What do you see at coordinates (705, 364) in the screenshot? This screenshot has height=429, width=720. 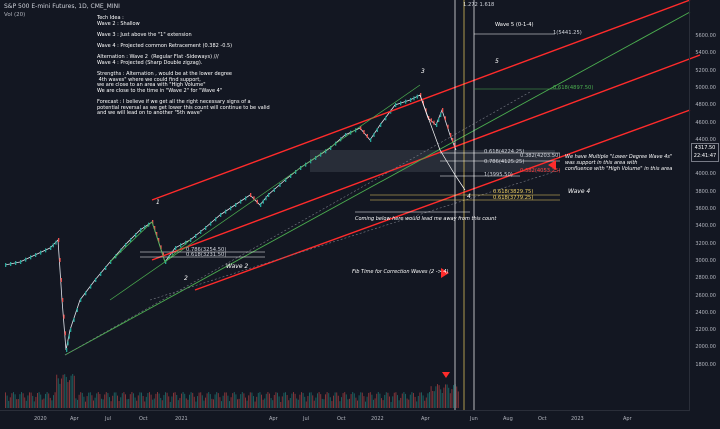 I see `price-tick: 1800.00` at bounding box center [705, 364].